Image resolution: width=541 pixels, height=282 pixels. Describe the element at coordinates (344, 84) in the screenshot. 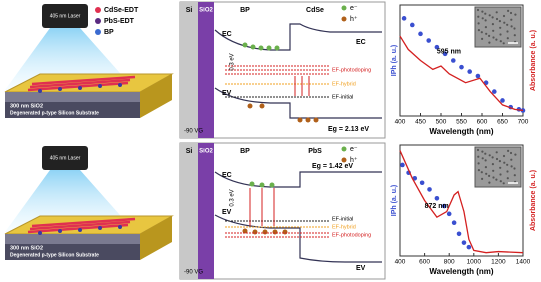

I see `ef-level: EF-hybrid` at that location.